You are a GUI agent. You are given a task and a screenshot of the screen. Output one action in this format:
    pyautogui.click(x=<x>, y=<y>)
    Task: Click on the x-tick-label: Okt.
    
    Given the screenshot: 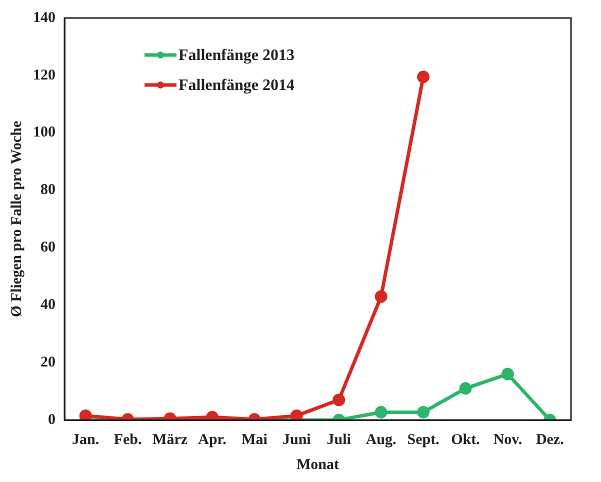 What is the action you would take?
    pyautogui.click(x=465, y=440)
    